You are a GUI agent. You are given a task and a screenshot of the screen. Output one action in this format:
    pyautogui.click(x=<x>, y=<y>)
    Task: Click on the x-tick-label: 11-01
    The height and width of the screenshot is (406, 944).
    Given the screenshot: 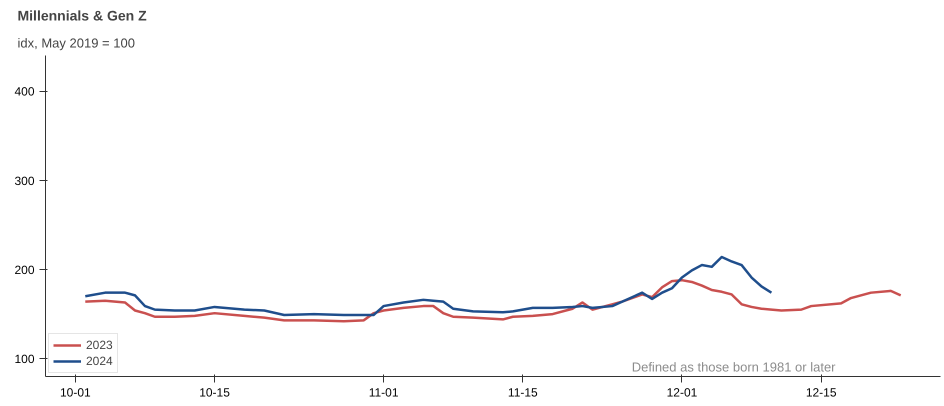 What is the action you would take?
    pyautogui.click(x=383, y=393)
    